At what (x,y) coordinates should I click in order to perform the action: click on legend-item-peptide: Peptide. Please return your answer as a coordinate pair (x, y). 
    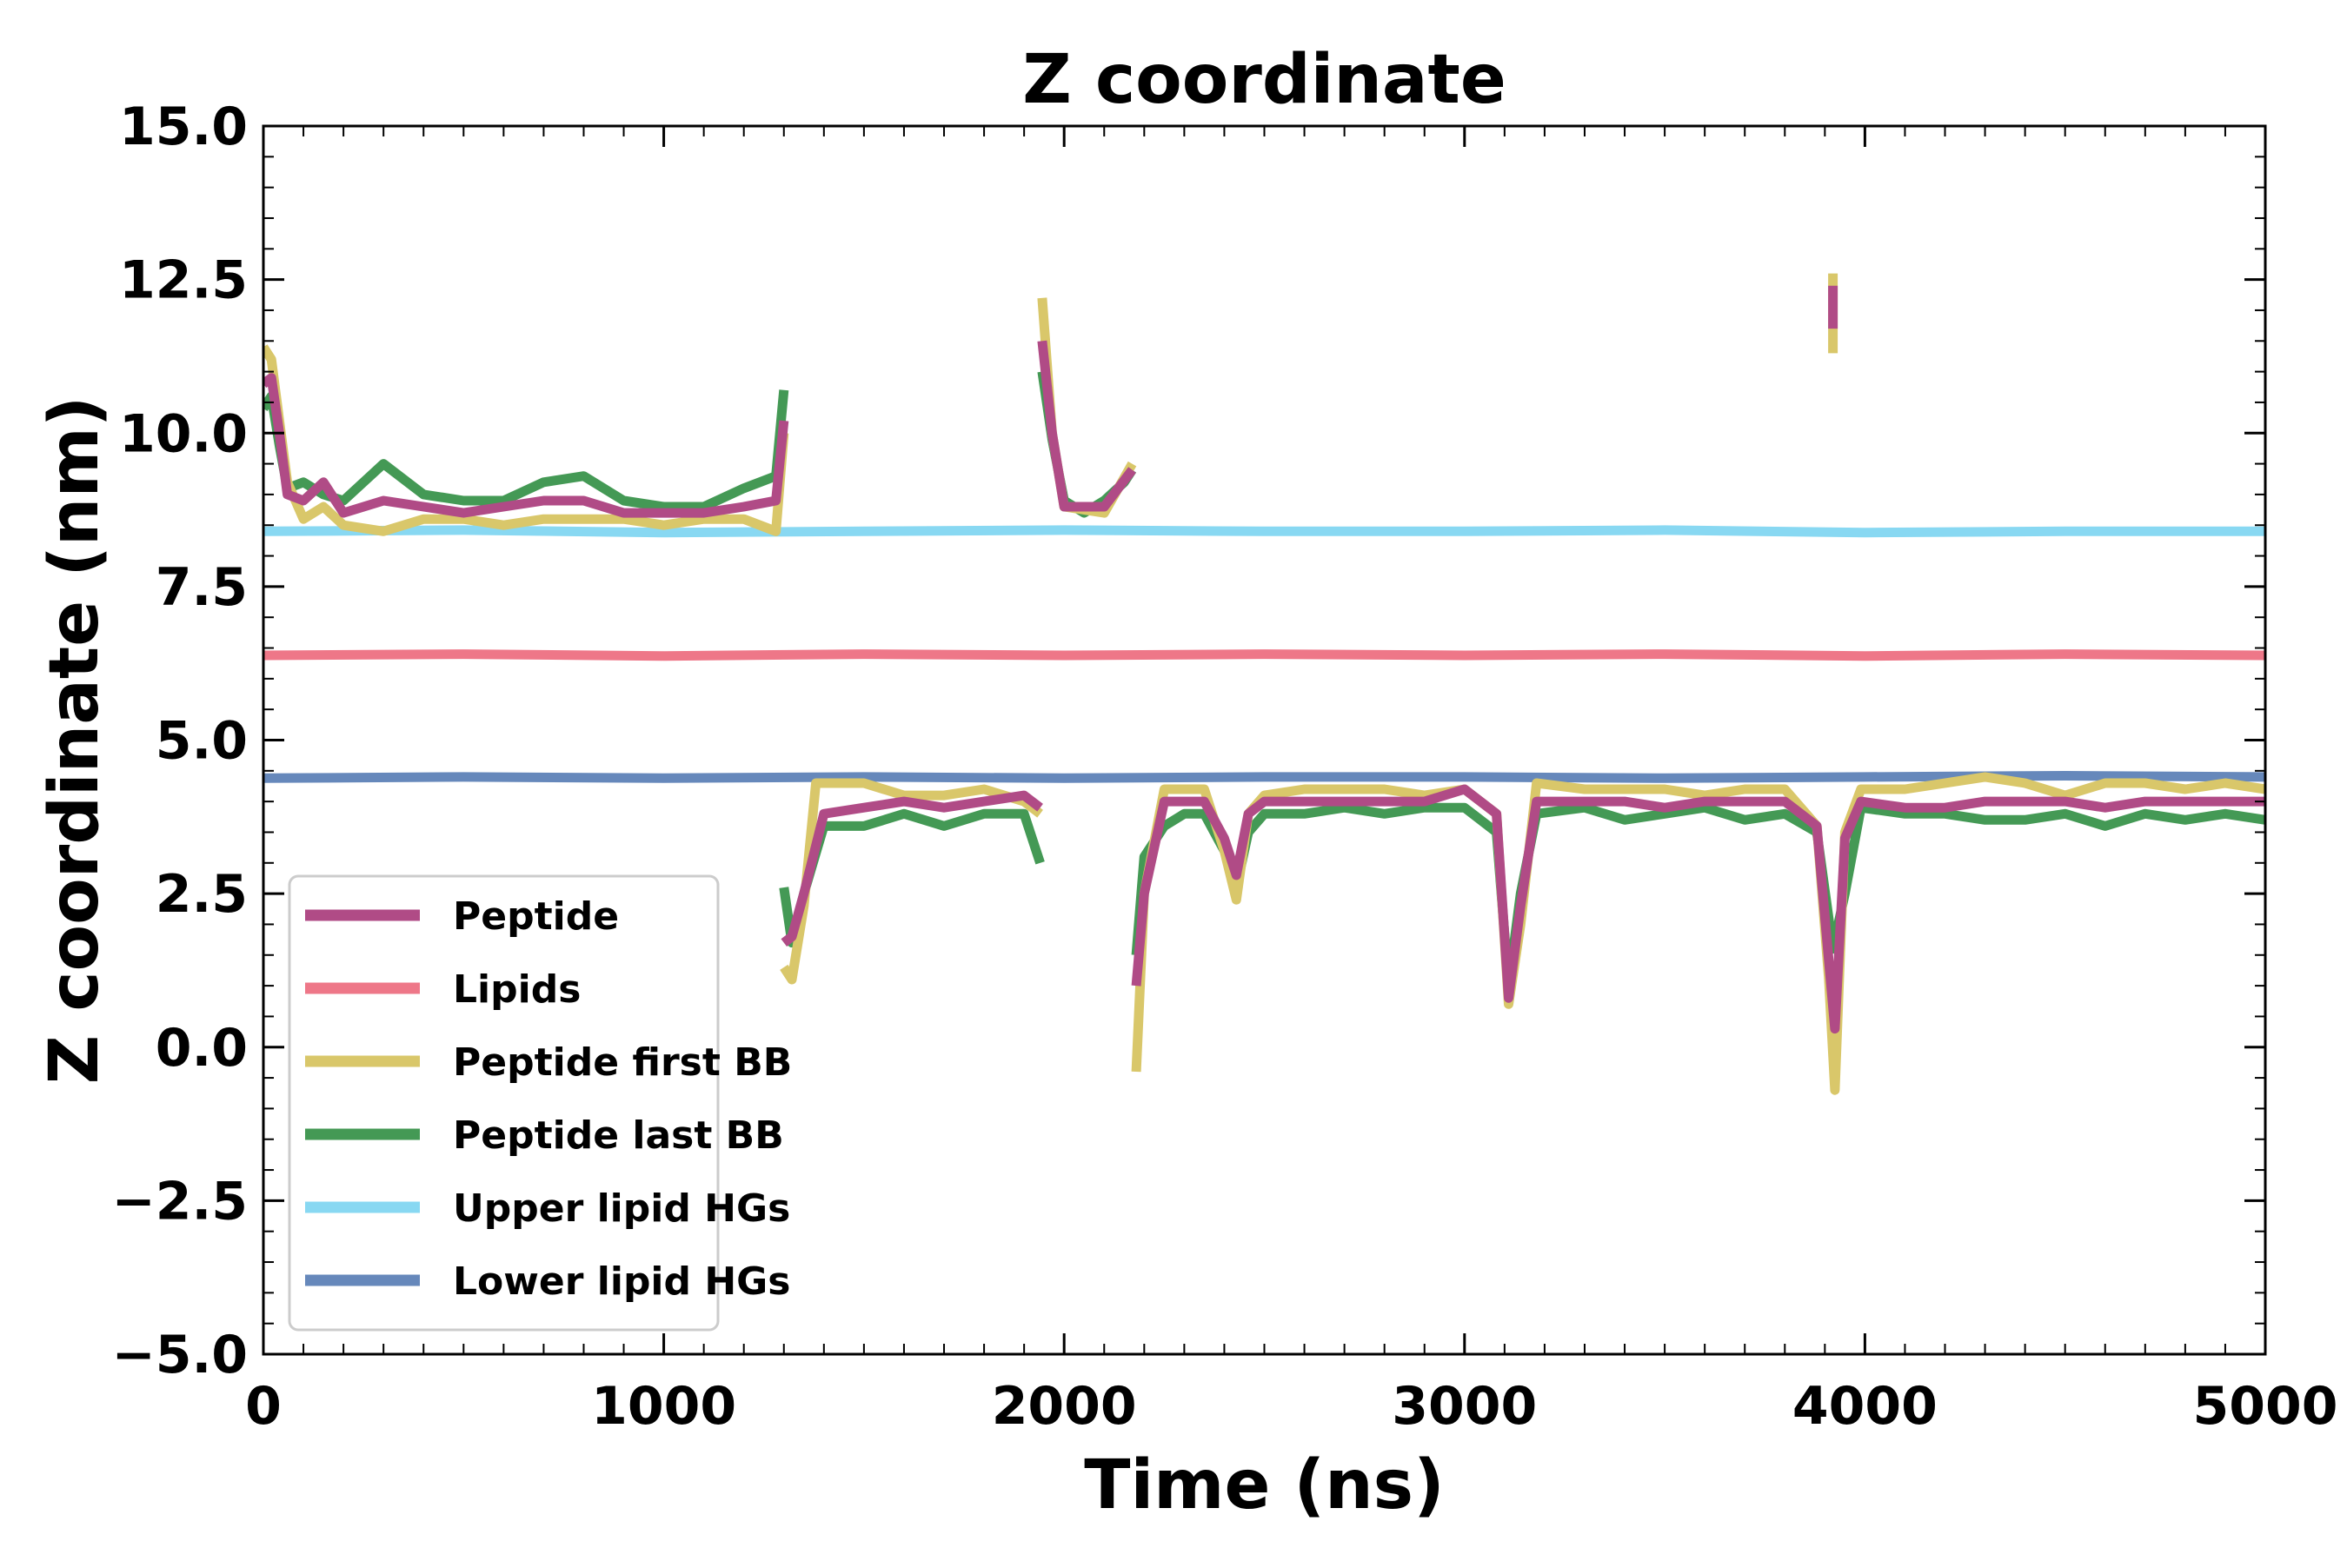
    Looking at the image, I should click on (462, 916).